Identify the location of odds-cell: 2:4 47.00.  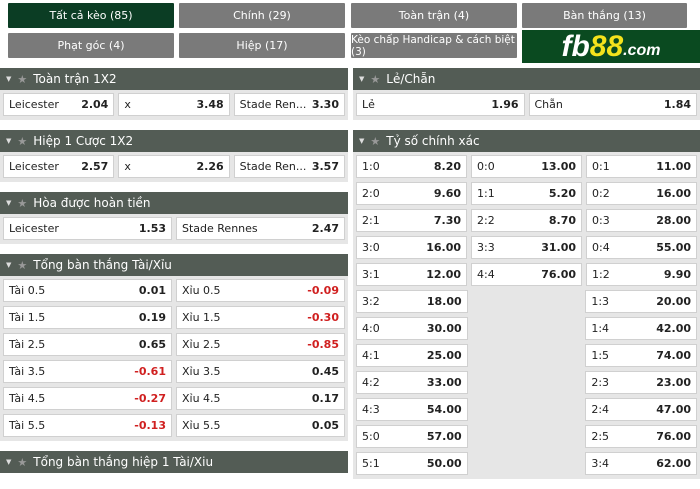
(641, 409).